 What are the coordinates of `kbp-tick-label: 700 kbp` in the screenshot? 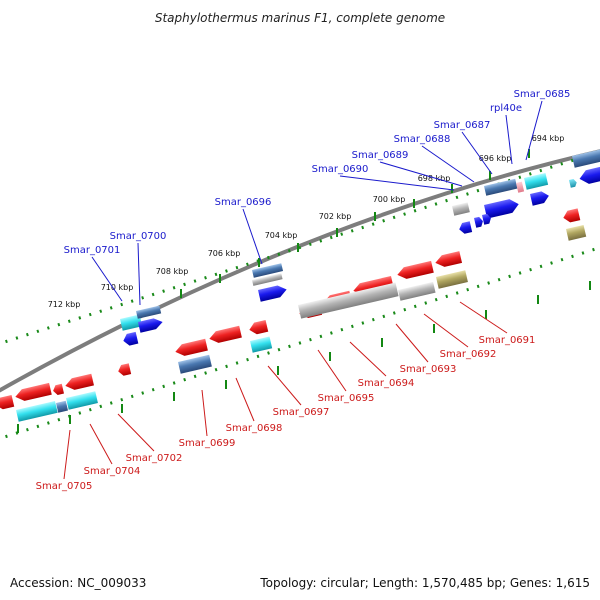 It's located at (389, 199).